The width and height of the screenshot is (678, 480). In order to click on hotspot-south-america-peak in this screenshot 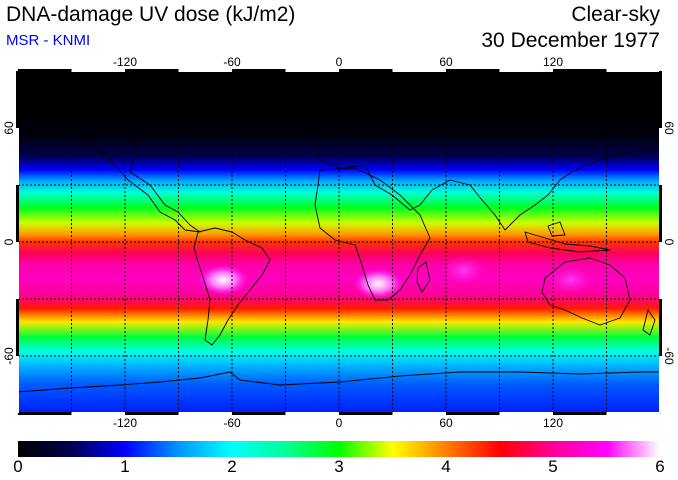, I will do `click(223, 280)`.